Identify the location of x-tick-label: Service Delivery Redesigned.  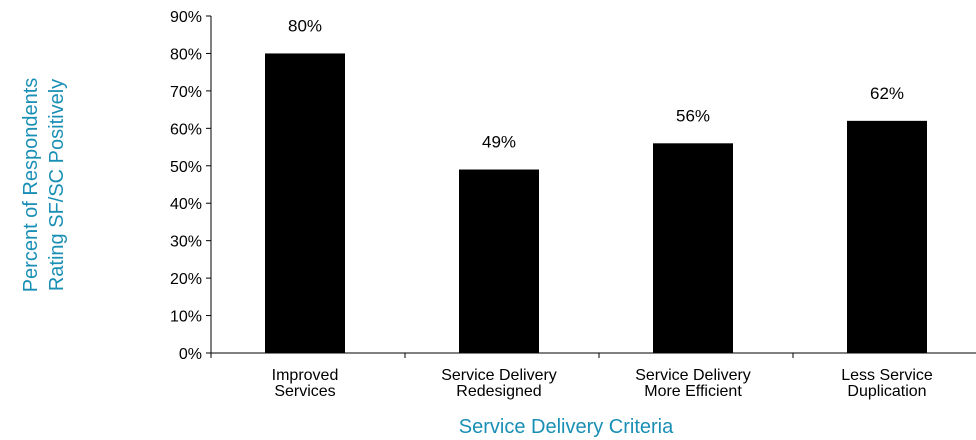
(499, 383).